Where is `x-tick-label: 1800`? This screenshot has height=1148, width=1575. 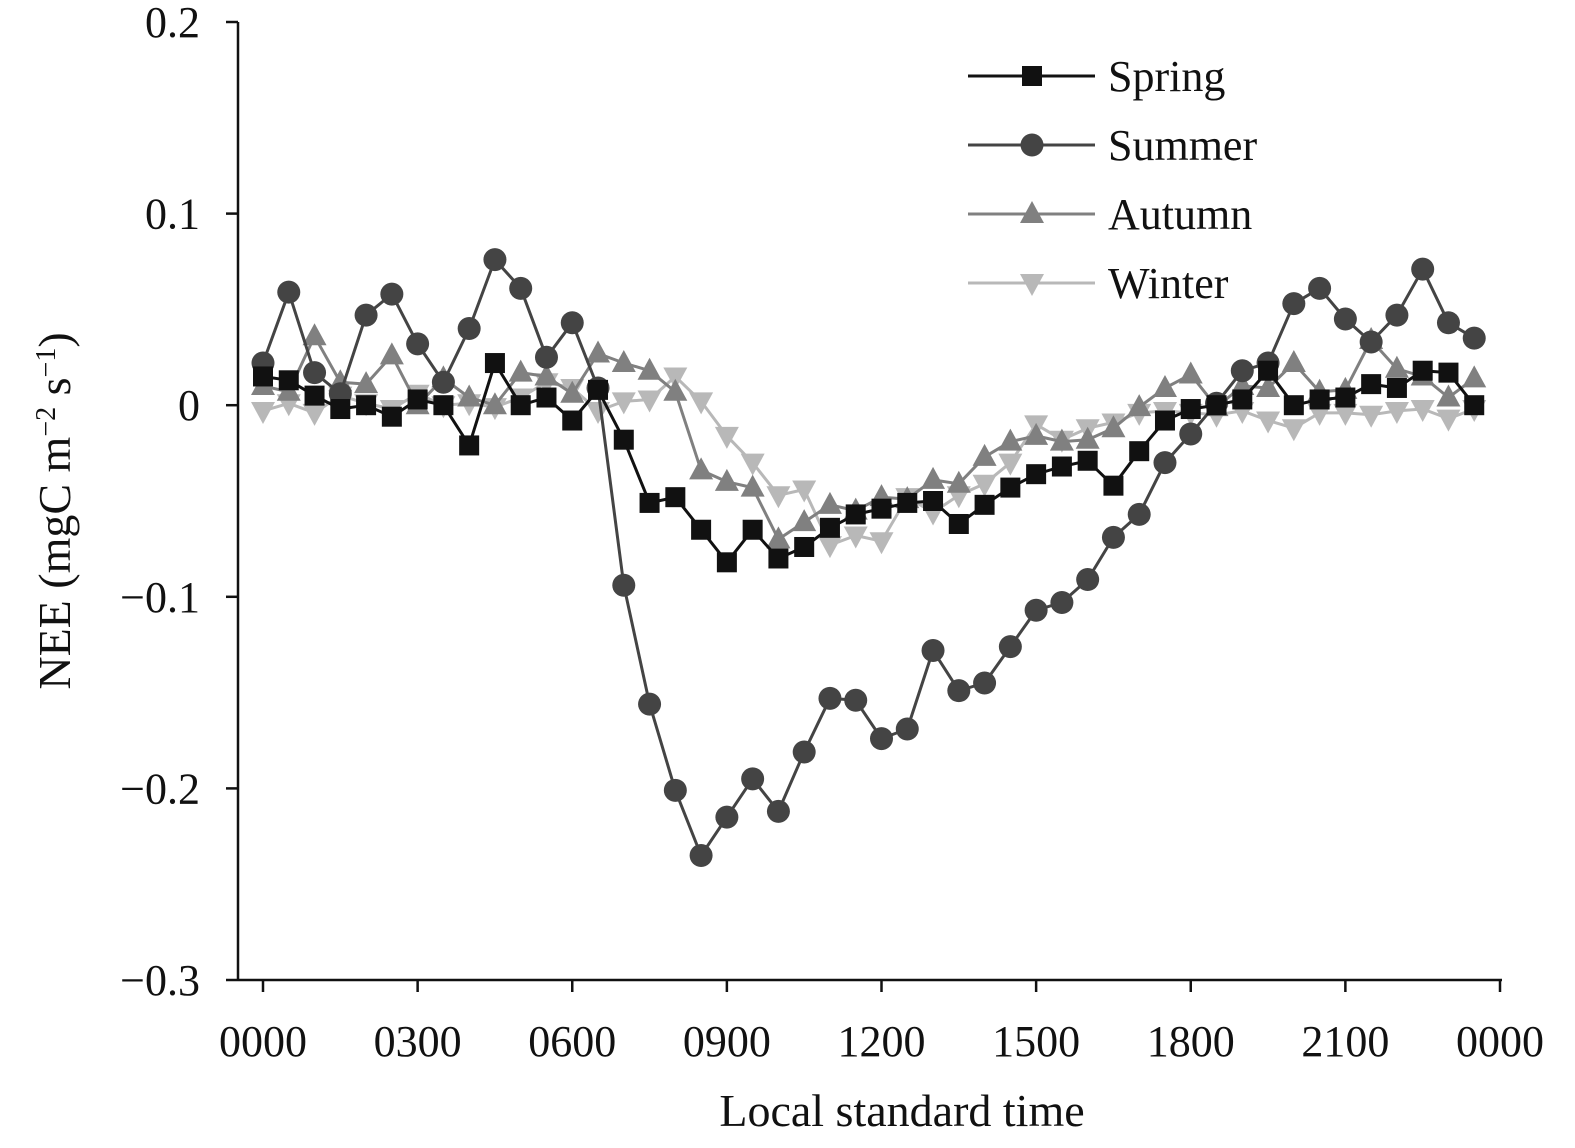 x-tick-label: 1800 is located at coordinates (1191, 1041).